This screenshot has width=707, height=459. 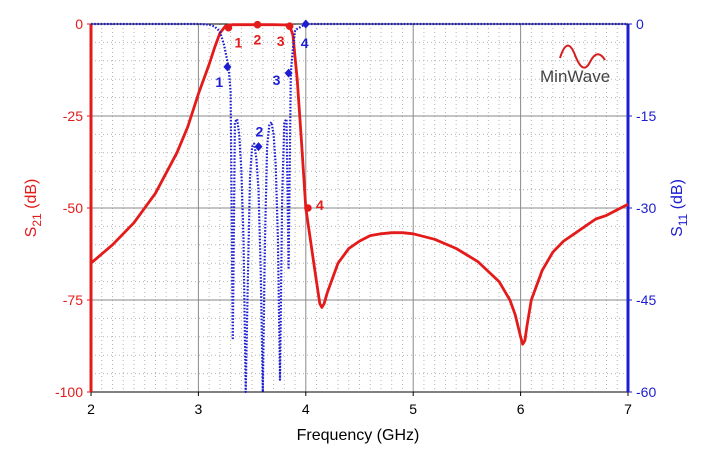 I want to click on right-y-tick-label: -30, so click(x=646, y=208).